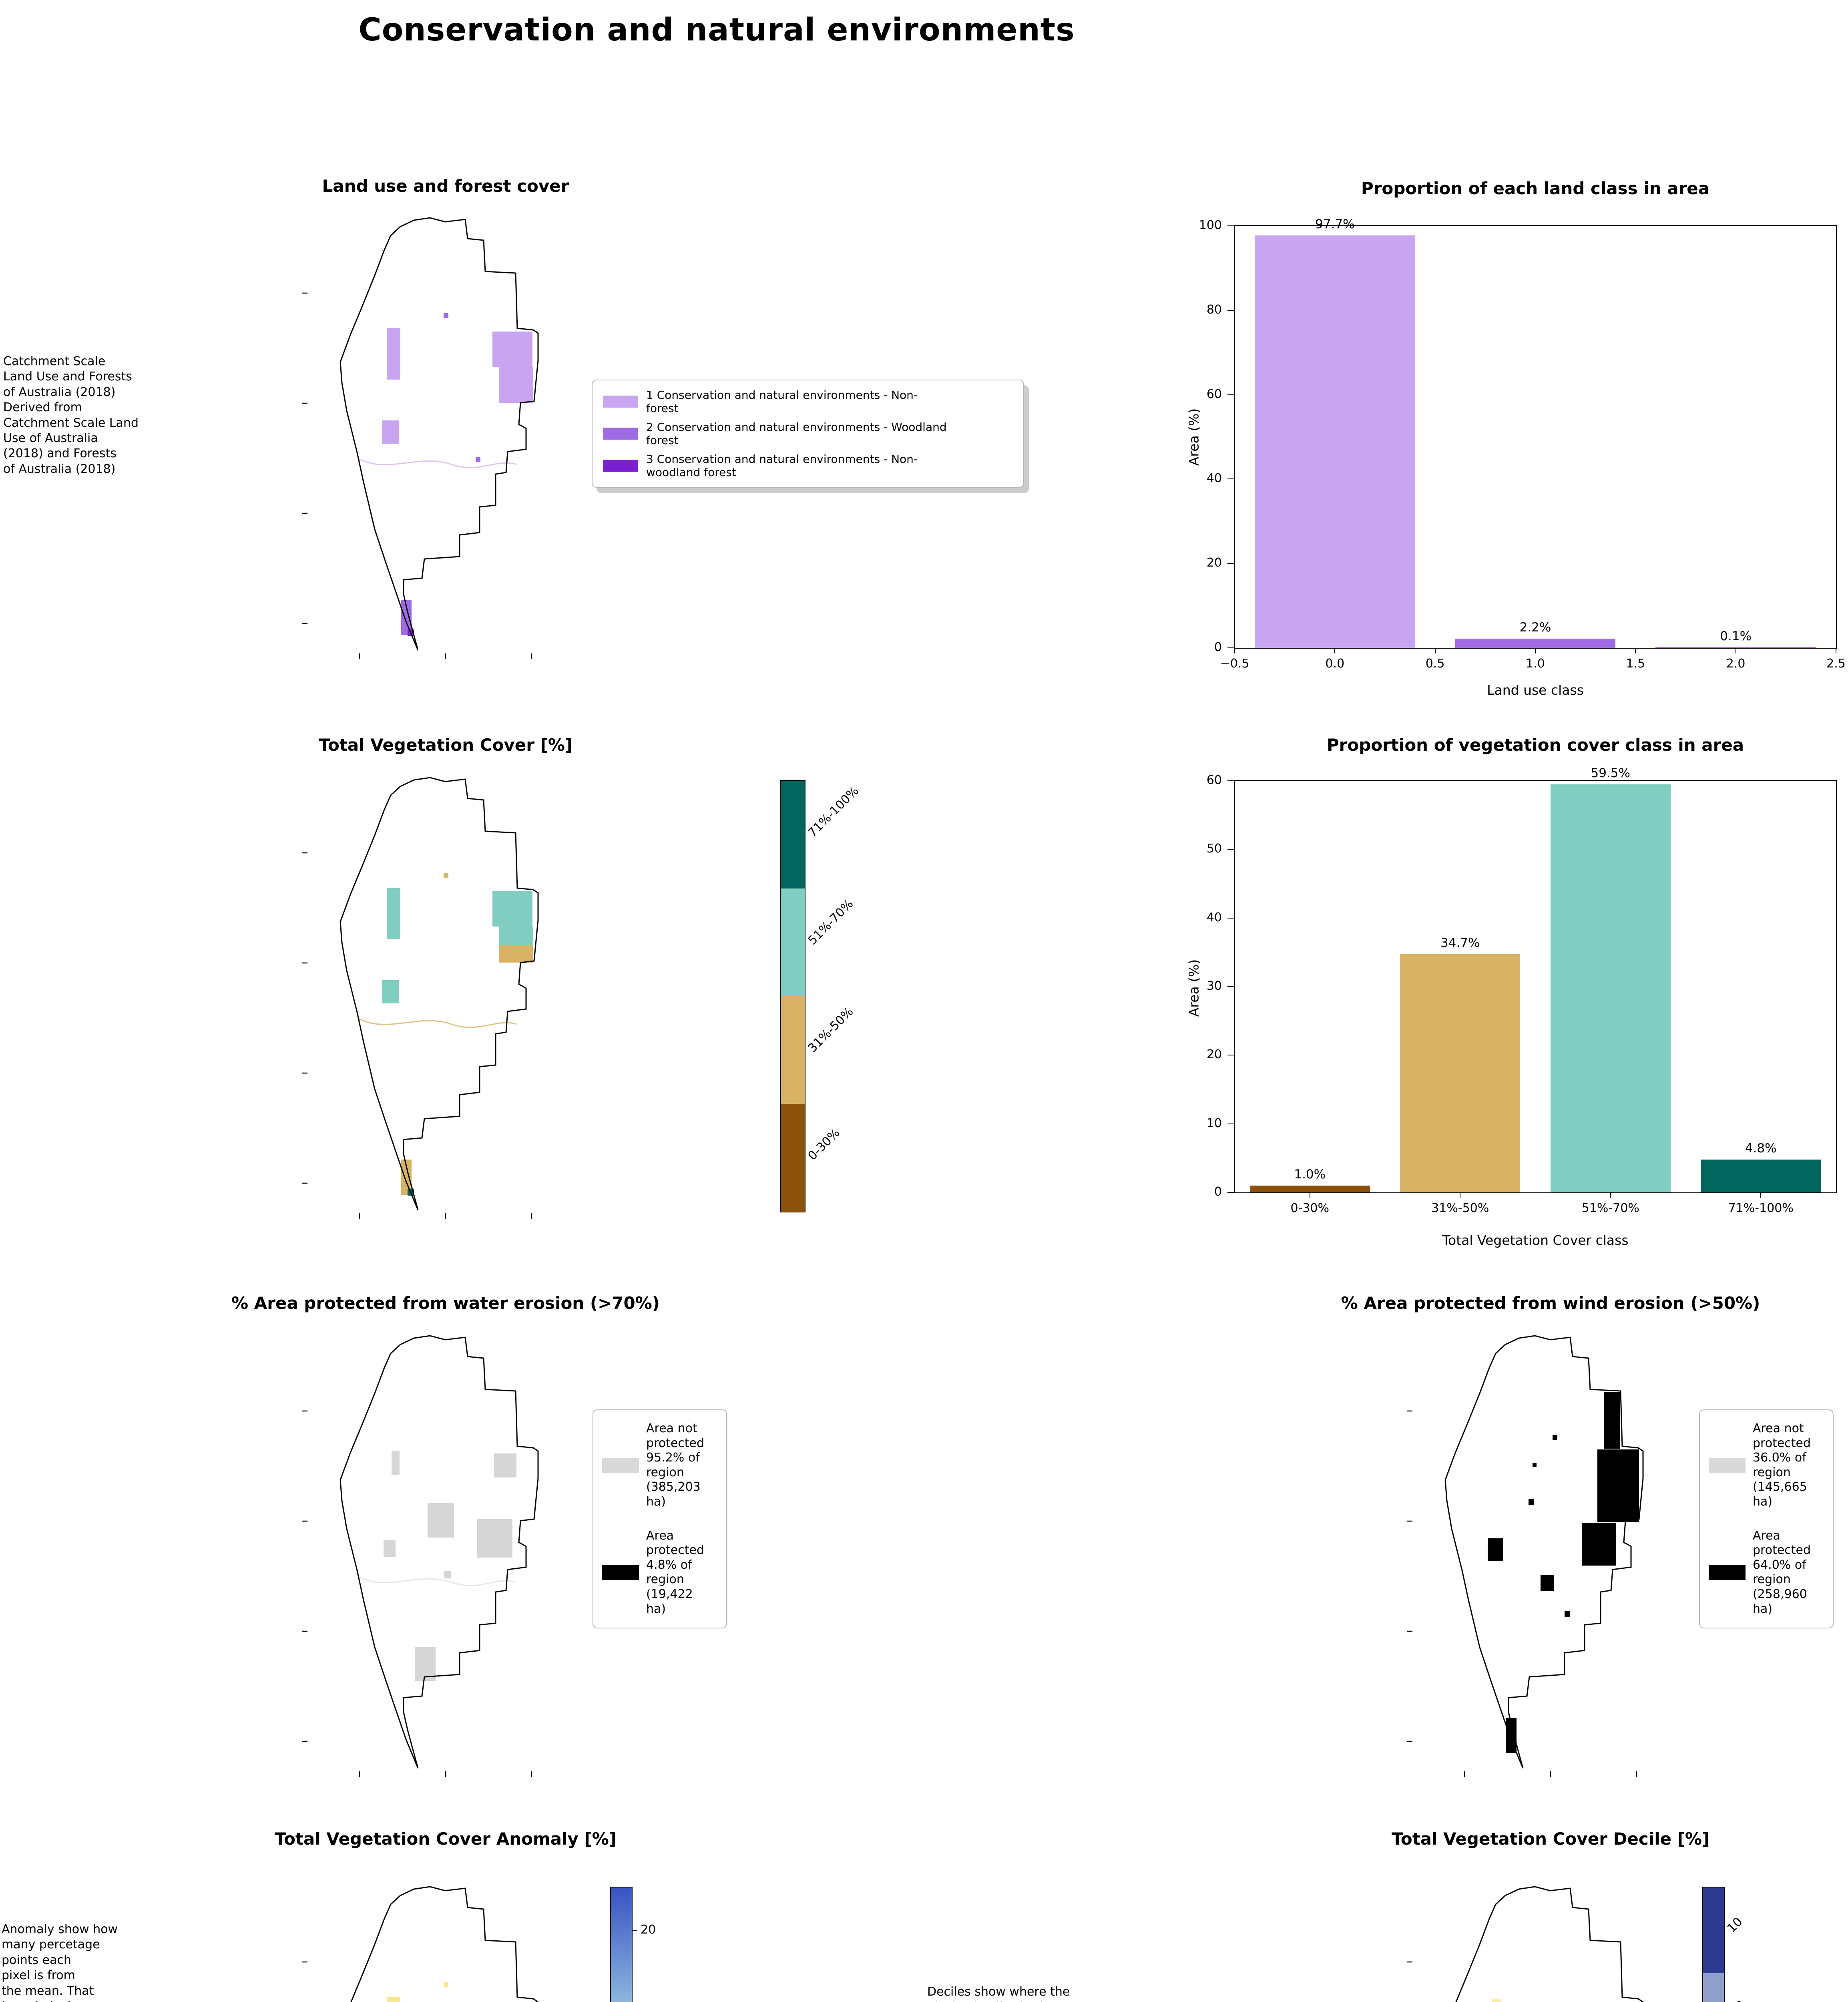  What do you see at coordinates (1736, 2000) in the screenshot?
I see `colorbar-label: 8-9` at bounding box center [1736, 2000].